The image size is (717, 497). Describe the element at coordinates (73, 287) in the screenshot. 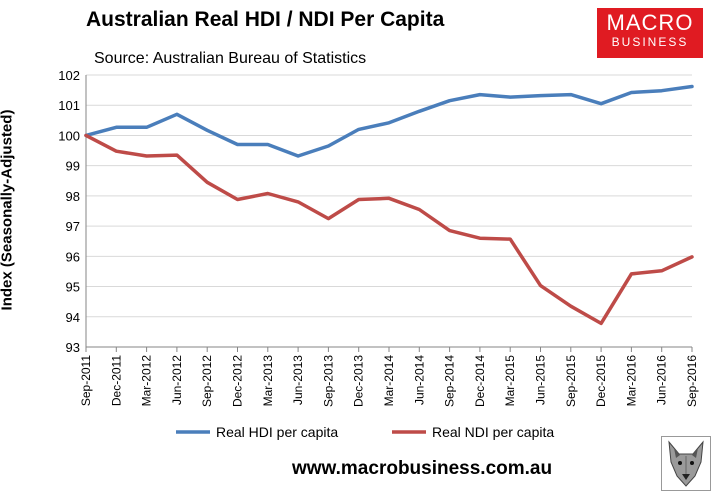

I see `y-tick-label: 95` at that location.